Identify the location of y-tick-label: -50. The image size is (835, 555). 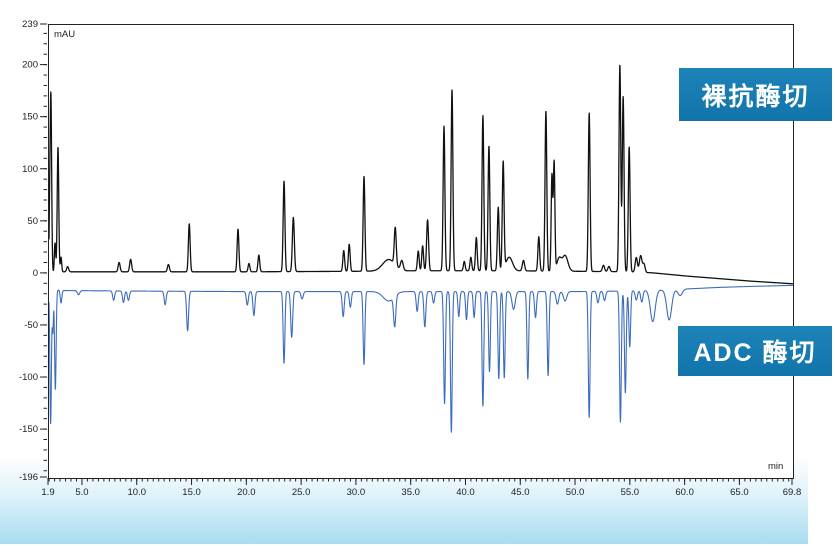
(31, 325).